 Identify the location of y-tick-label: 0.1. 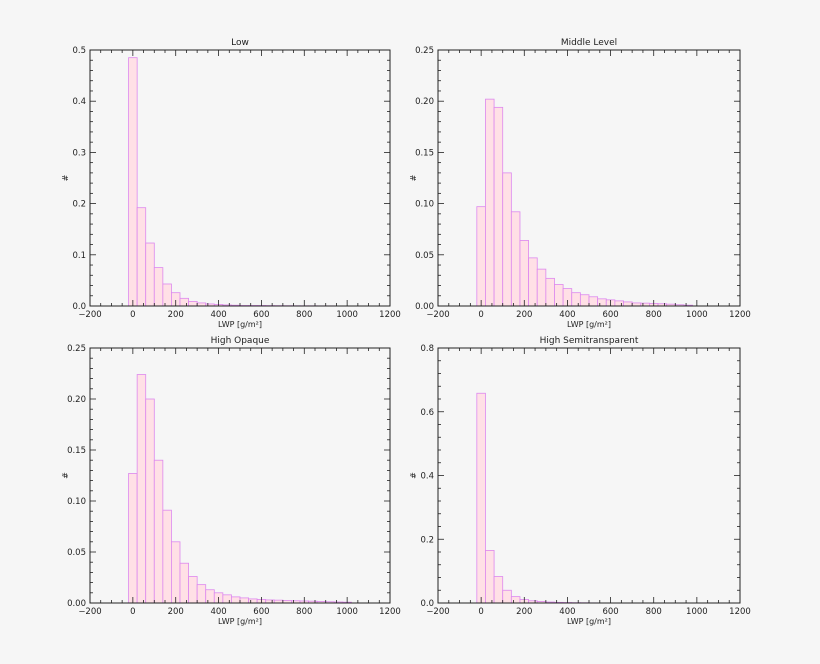
(79, 256).